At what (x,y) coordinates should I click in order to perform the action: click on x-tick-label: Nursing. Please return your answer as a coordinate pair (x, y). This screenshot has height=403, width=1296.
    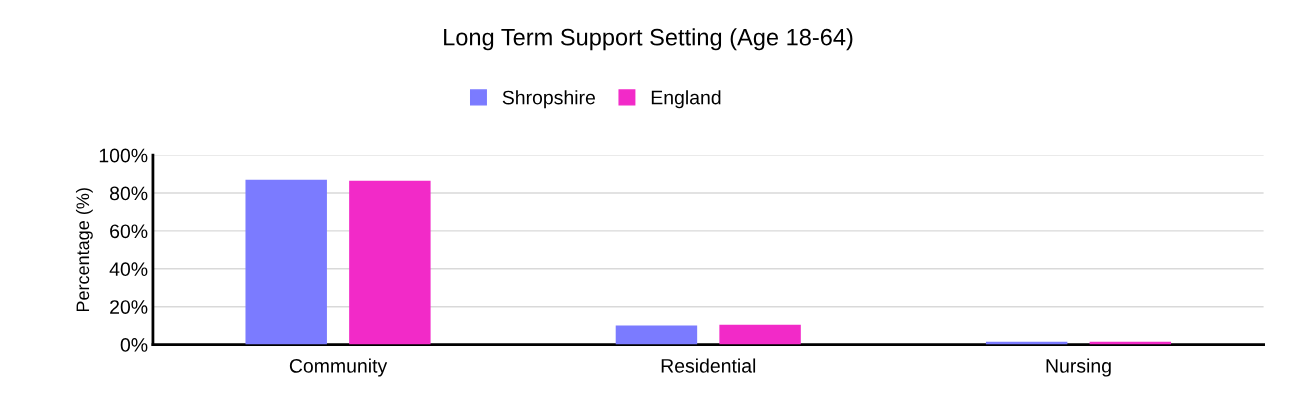
    Looking at the image, I should click on (1078, 367).